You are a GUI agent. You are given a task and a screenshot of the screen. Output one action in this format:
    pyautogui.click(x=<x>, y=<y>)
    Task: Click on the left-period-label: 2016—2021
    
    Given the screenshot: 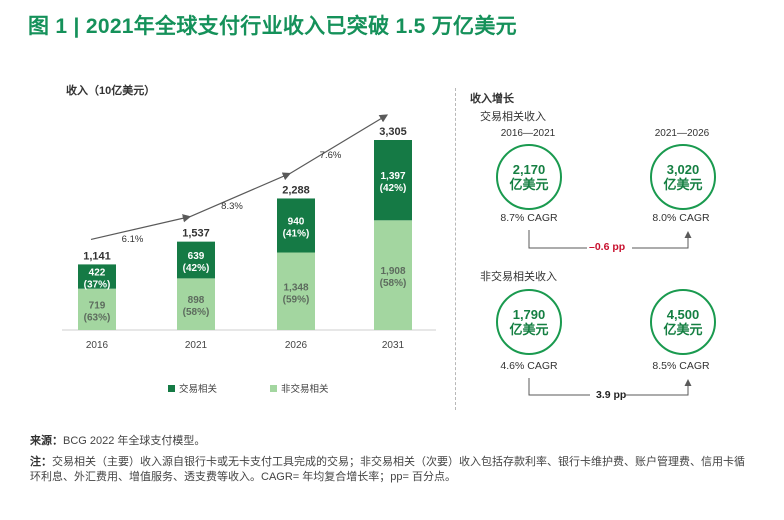 What is the action you would take?
    pyautogui.click(x=528, y=133)
    